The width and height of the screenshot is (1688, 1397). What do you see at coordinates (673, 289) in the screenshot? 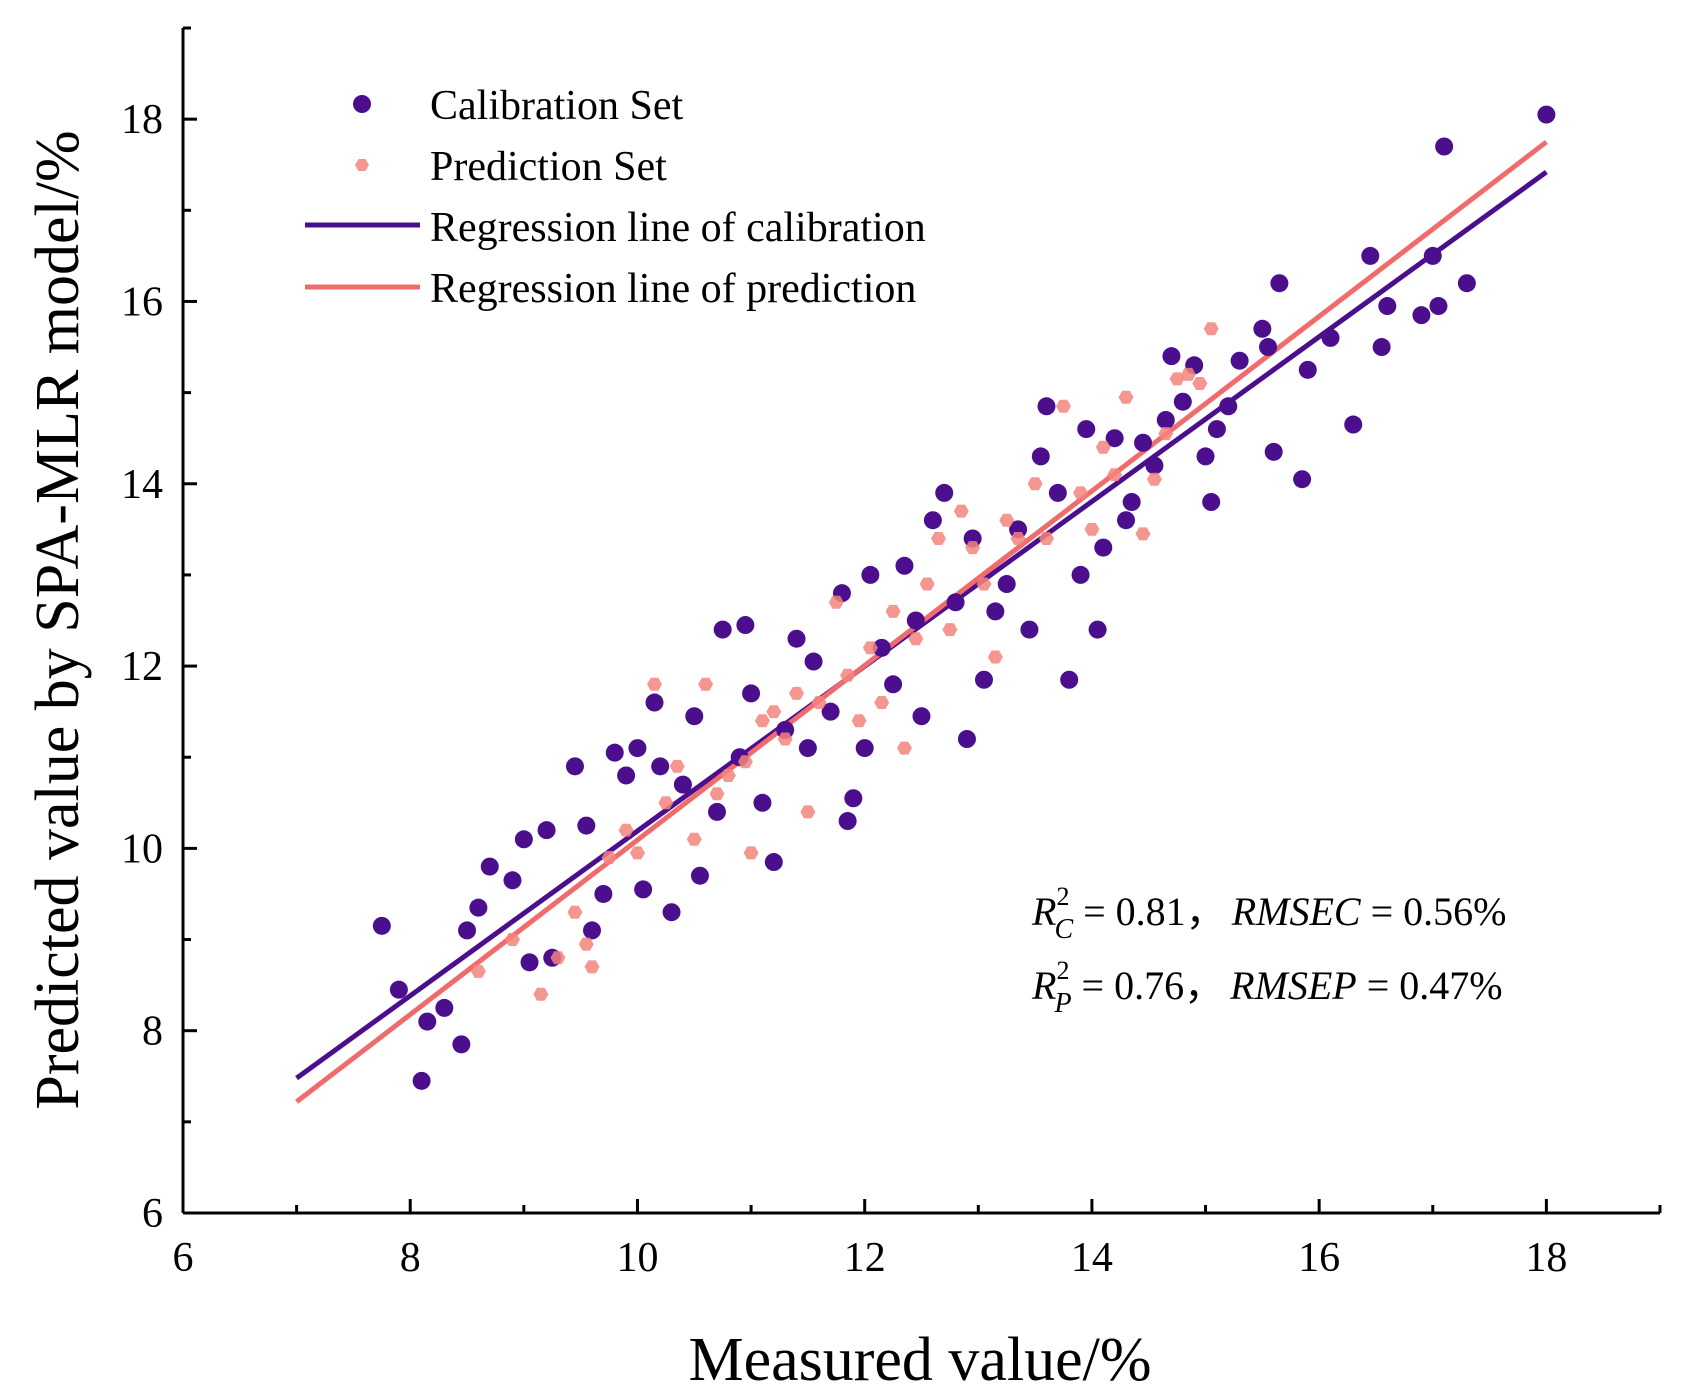
I see `legend-label-pred-line: Regression line of prediction` at bounding box center [673, 289].